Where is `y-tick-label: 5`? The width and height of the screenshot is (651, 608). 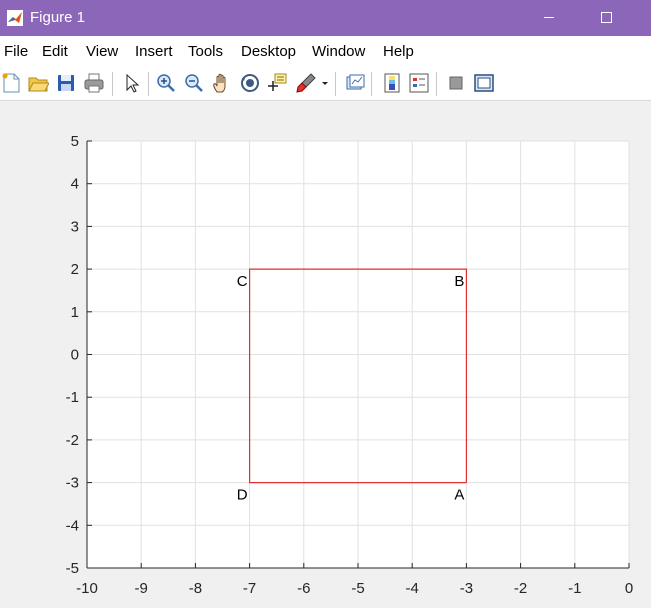 y-tick-label: 5 is located at coordinates (75, 141).